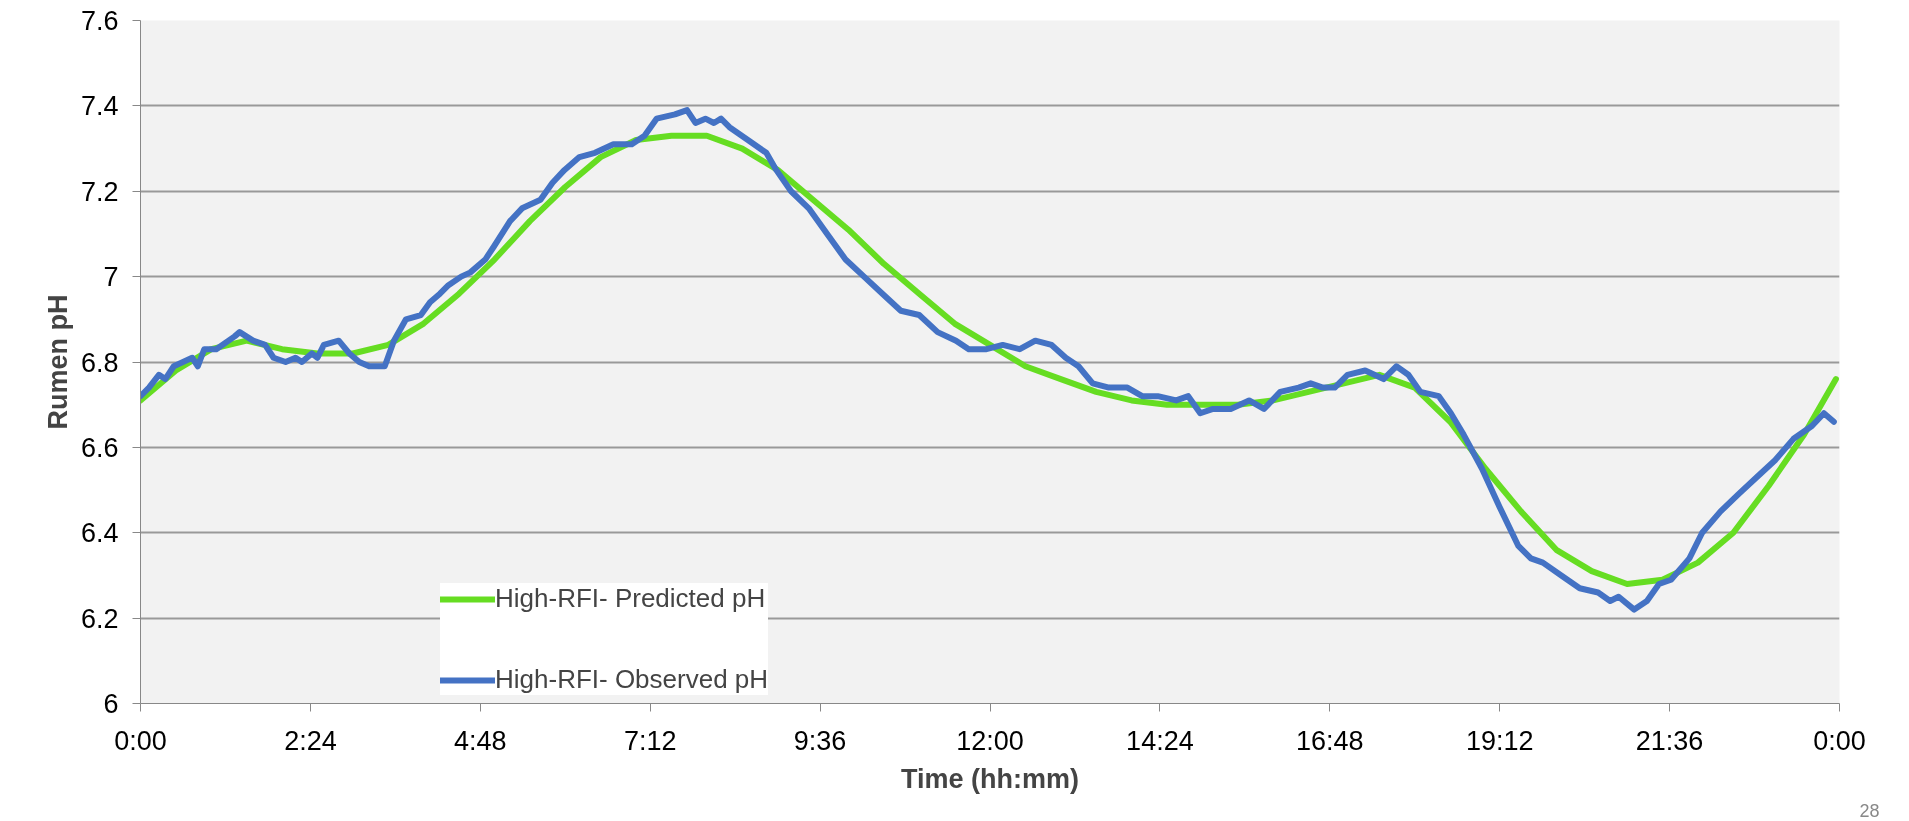 The width and height of the screenshot is (1909, 821). I want to click on y-tick-label: 6.4, so click(99, 533).